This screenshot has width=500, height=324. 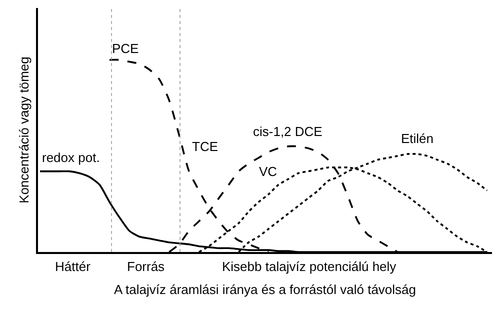 I want to click on series-label: cis-1,2 DCE, so click(x=288, y=131).